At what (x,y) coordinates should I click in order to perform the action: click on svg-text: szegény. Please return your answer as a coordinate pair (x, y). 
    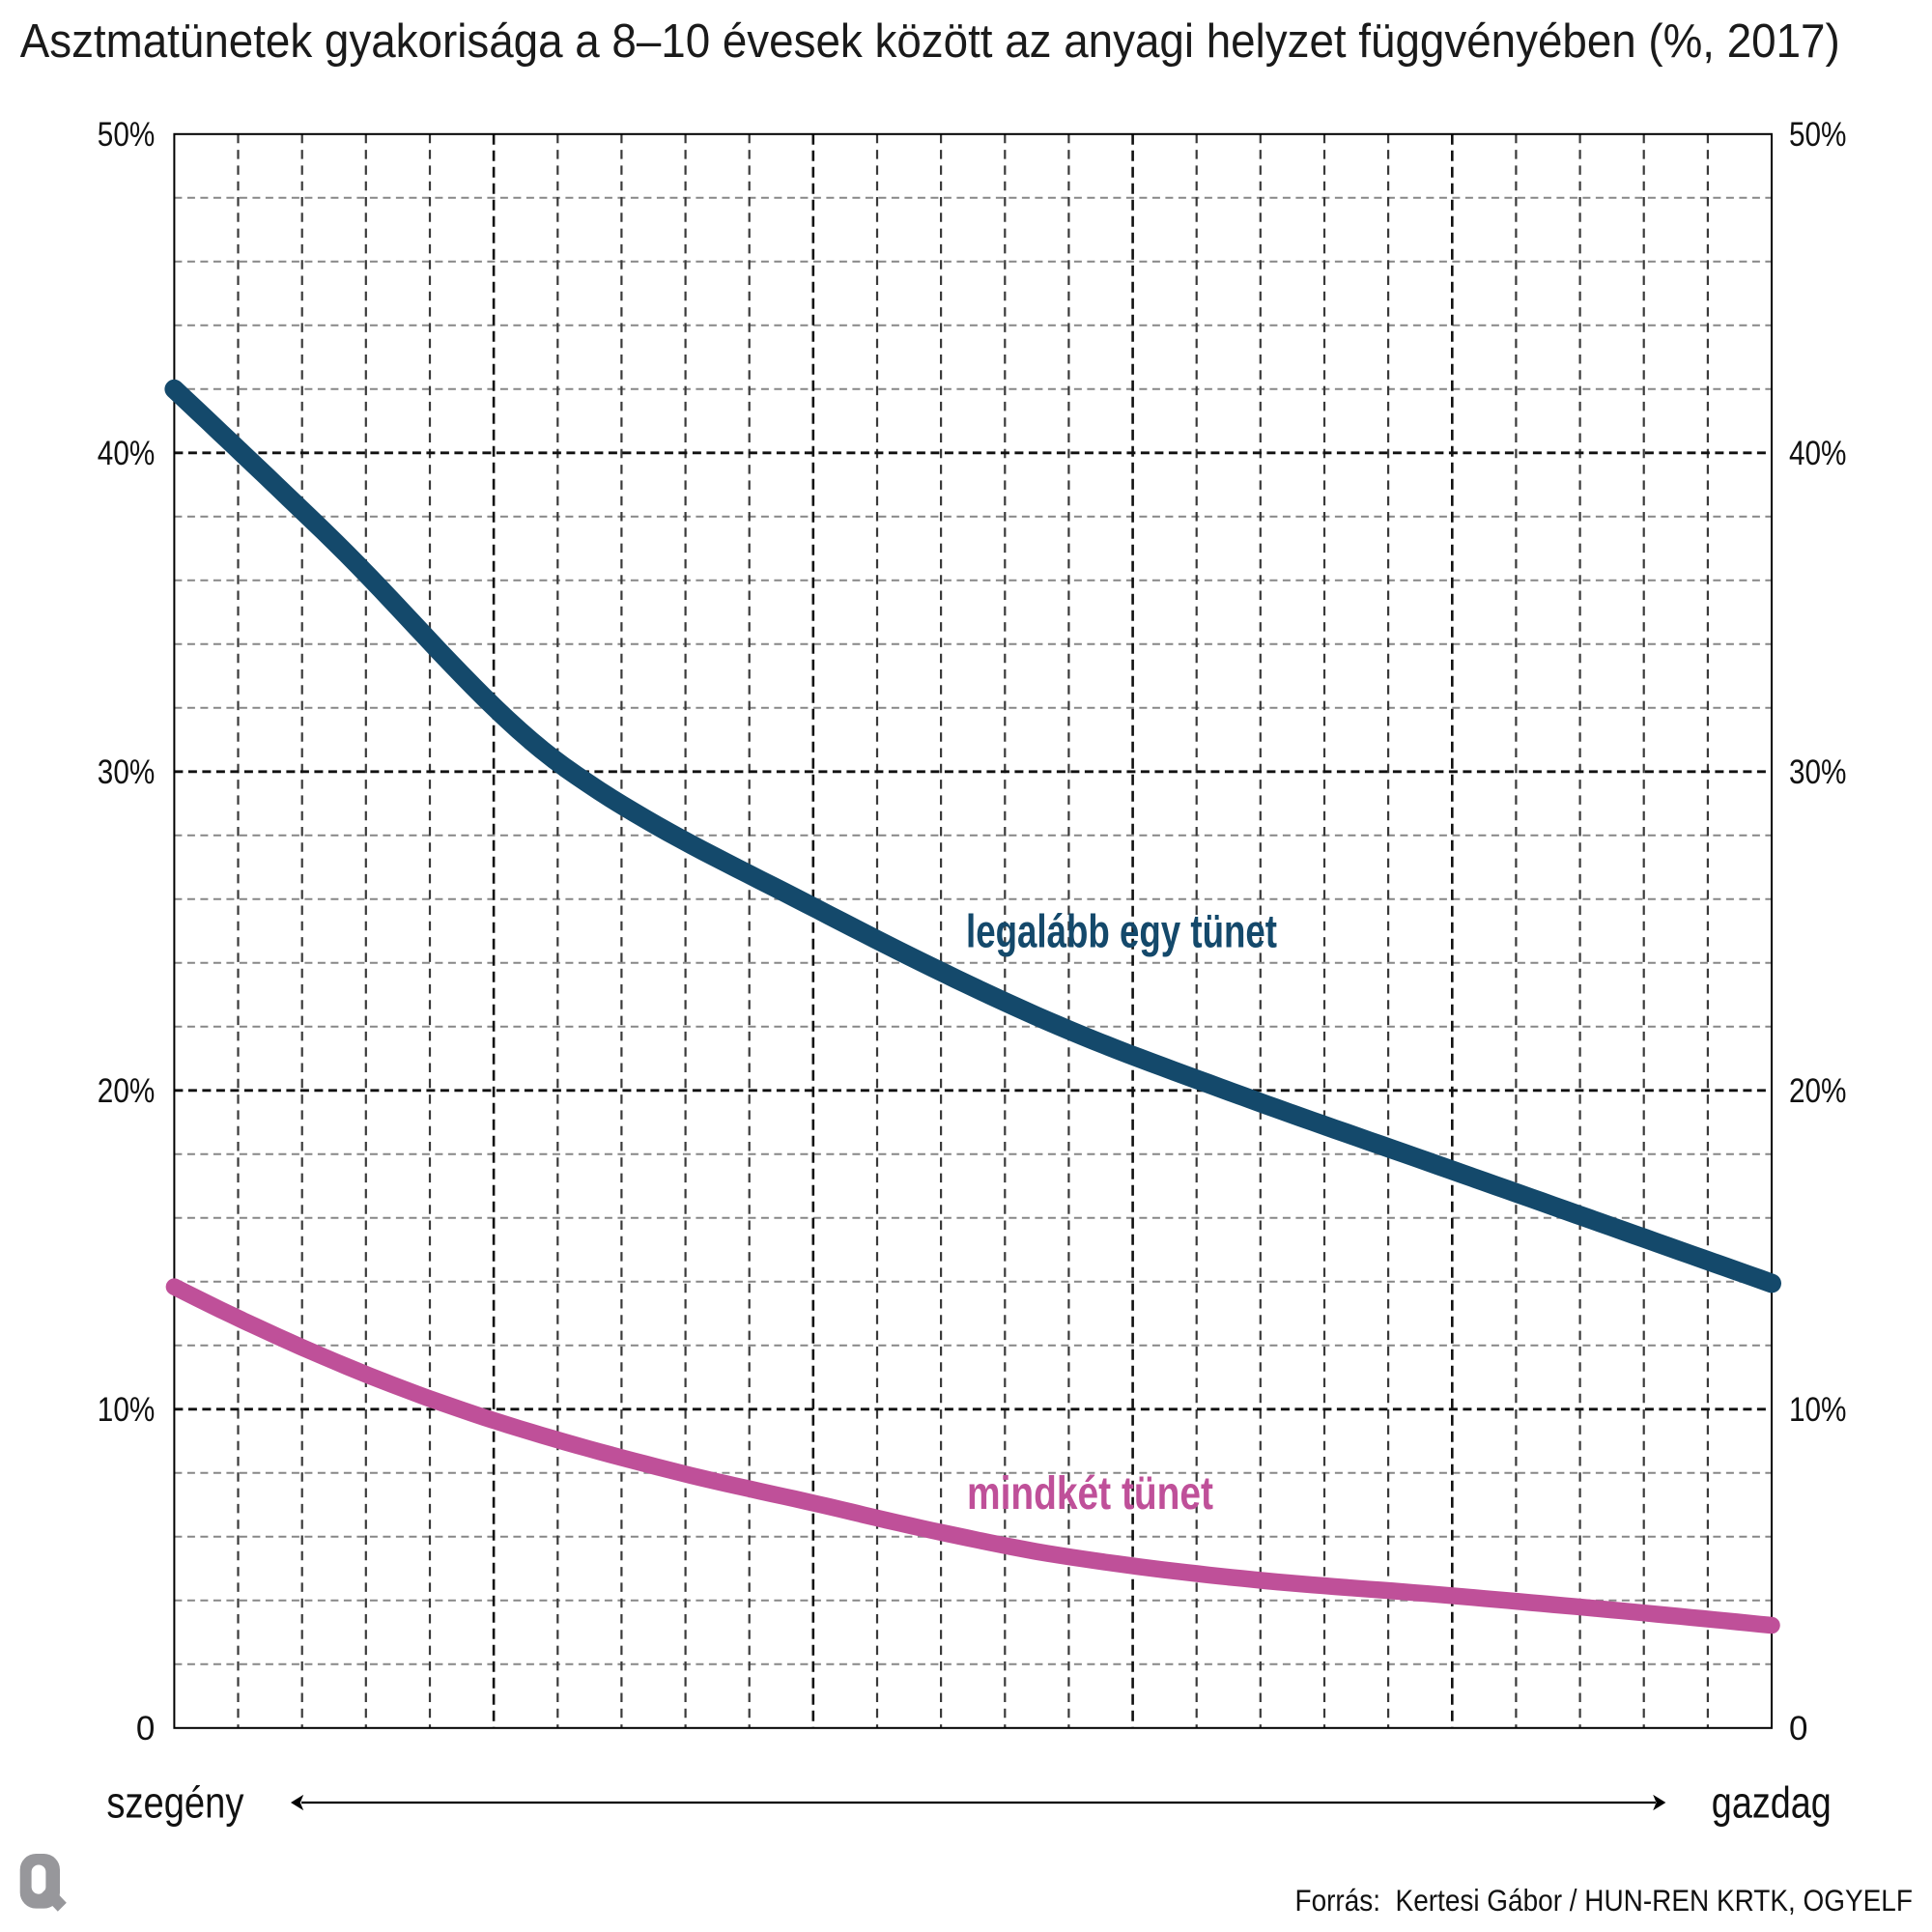
    Looking at the image, I should click on (174, 1803).